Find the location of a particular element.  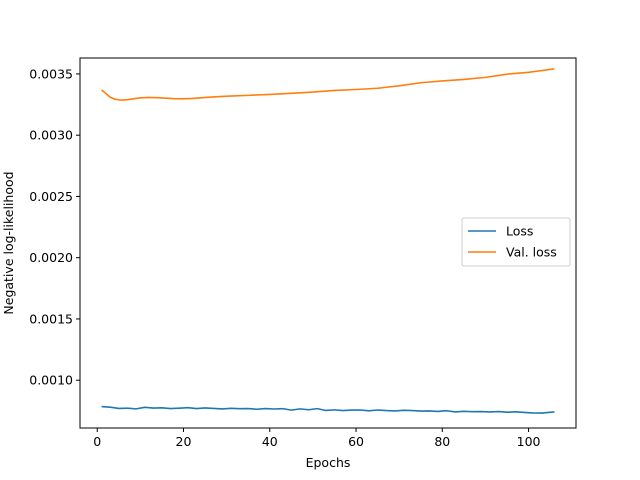

y-tick-label: 0.0020 is located at coordinates (51, 257).